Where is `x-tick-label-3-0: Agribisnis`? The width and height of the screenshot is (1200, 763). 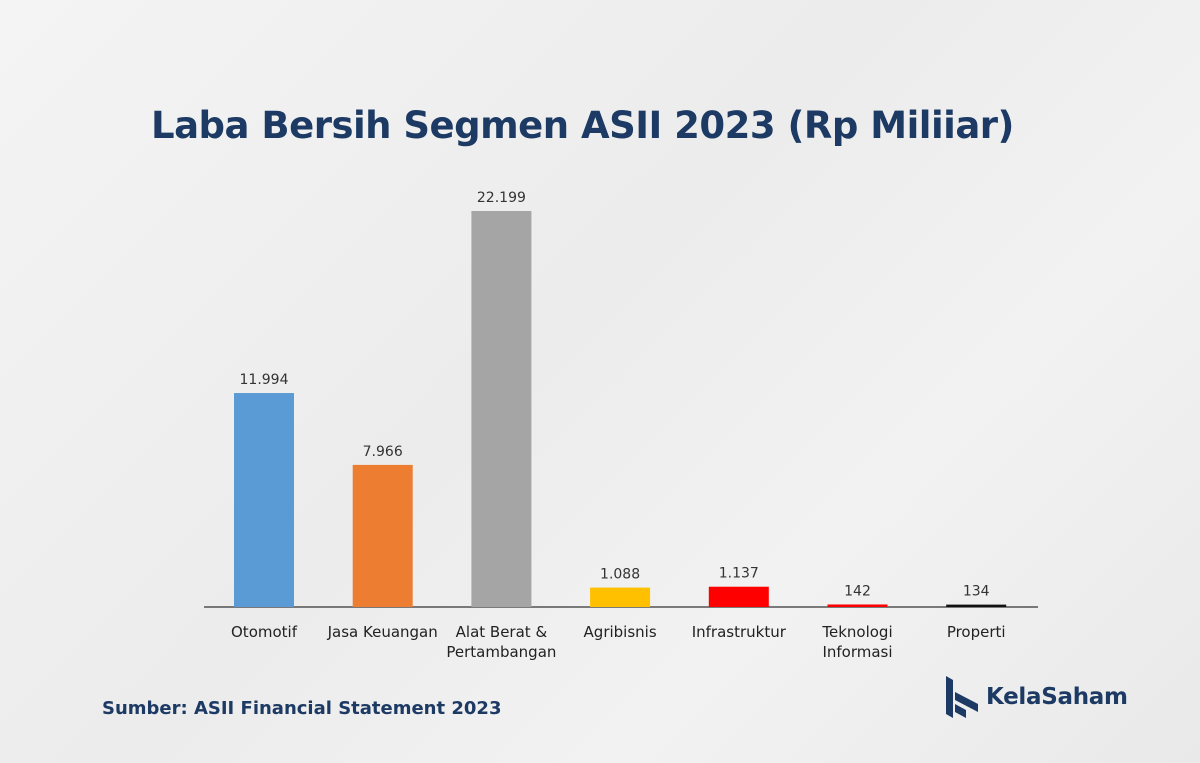 x-tick-label-3-0: Agribisnis is located at coordinates (620, 632).